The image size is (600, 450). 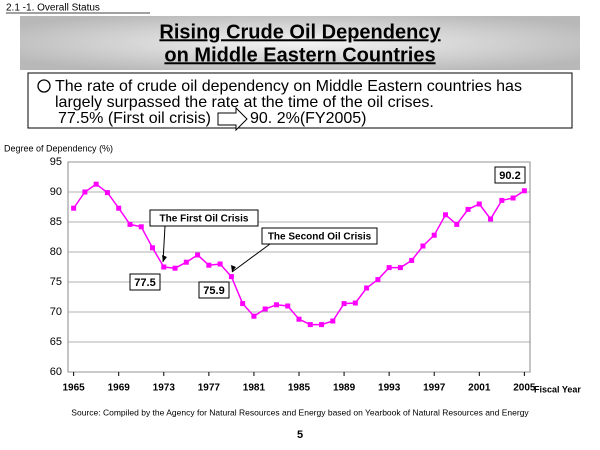 What do you see at coordinates (389, 388) in the screenshot?
I see `x-tick-label: 1993` at bounding box center [389, 388].